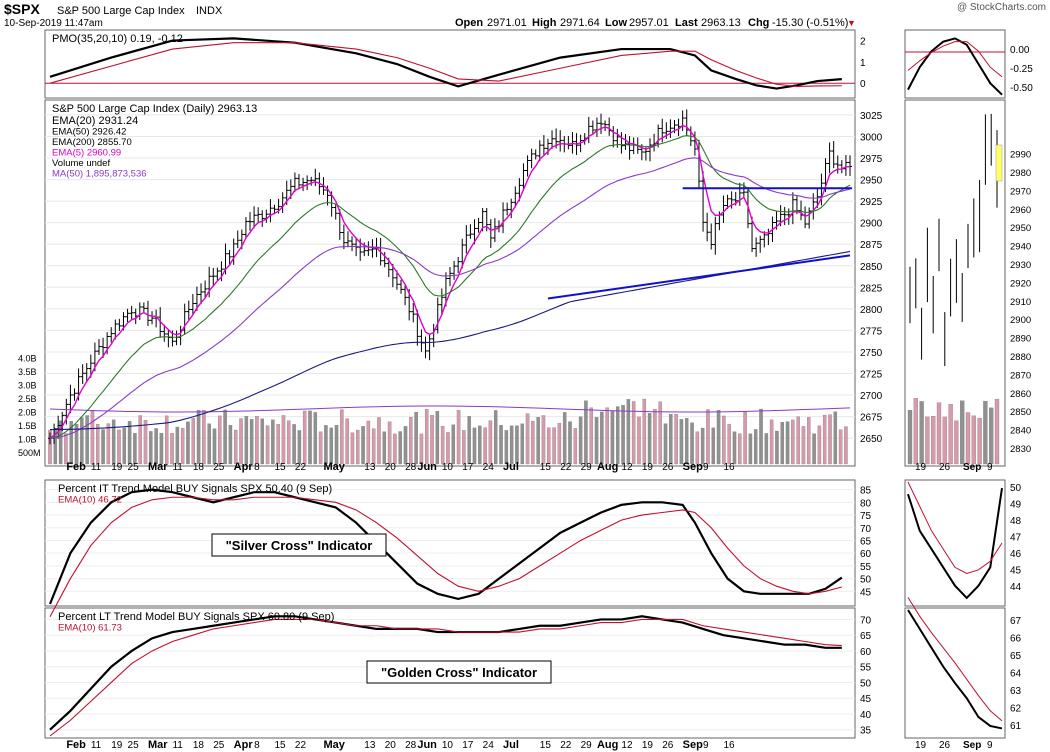 The width and height of the screenshot is (1050, 752). What do you see at coordinates (999, 163) in the screenshot?
I see `last-price-highlight` at bounding box center [999, 163].